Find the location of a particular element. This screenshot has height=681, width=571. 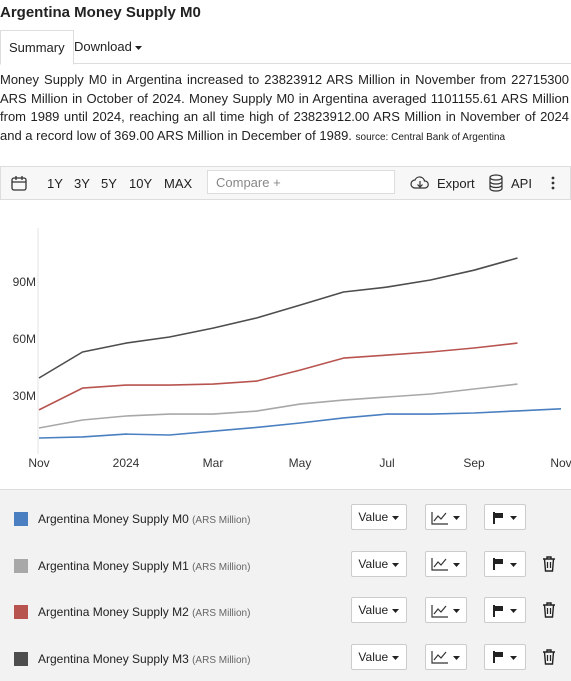

export-icon is located at coordinates (419, 182).